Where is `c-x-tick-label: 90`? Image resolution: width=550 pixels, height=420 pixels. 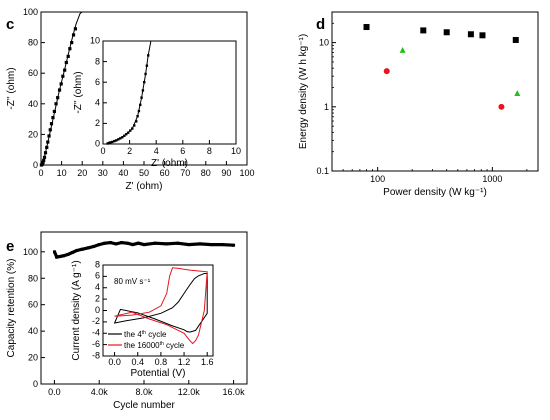 c-x-tick-label: 90 is located at coordinates (226, 173).